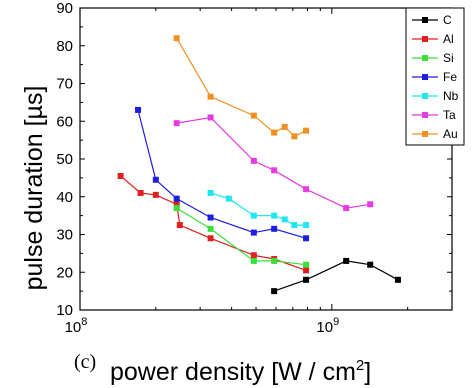 The image size is (472, 388). What do you see at coordinates (64, 235) in the screenshot?
I see `y-tick-label: 30` at bounding box center [64, 235].